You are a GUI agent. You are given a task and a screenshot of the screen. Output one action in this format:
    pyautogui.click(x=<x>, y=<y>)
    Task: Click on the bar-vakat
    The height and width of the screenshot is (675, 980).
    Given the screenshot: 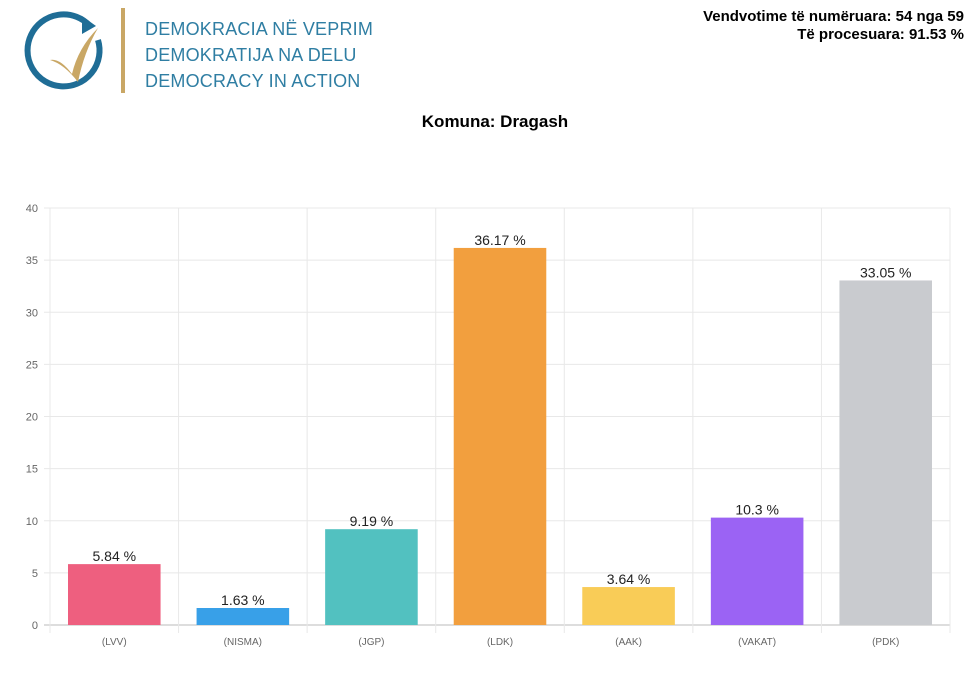 What is the action you would take?
    pyautogui.click(x=757, y=571)
    